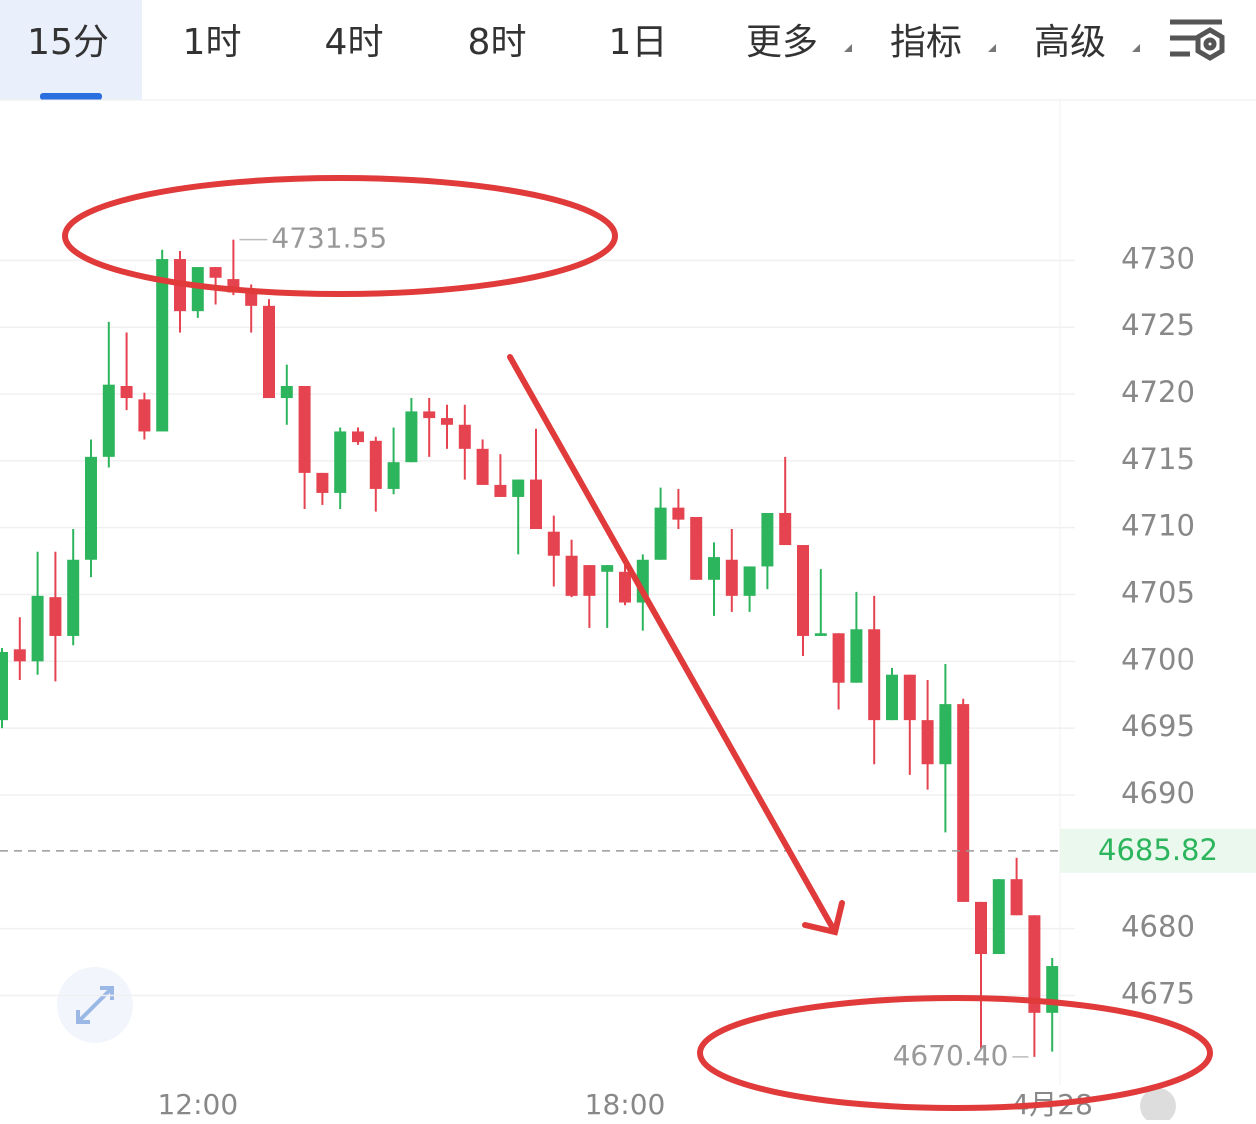 This screenshot has width=1256, height=1124. Describe the element at coordinates (1158, 726) in the screenshot. I see `y-tick-label: 4695` at that location.